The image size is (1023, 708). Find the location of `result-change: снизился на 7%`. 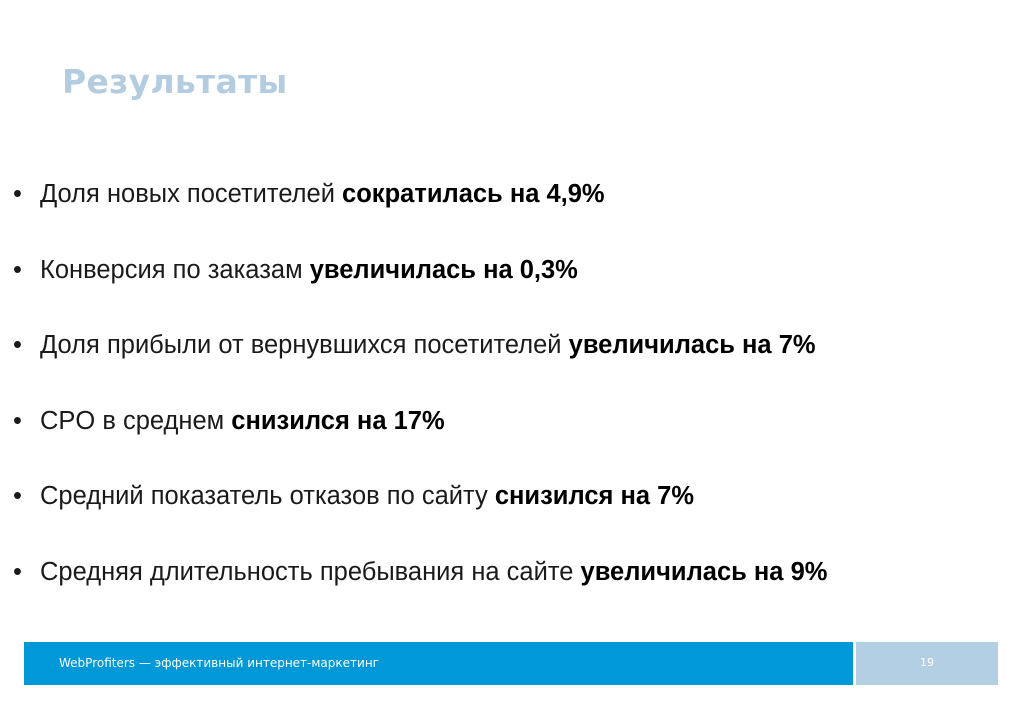

result-change: снизился на 7% is located at coordinates (594, 496).